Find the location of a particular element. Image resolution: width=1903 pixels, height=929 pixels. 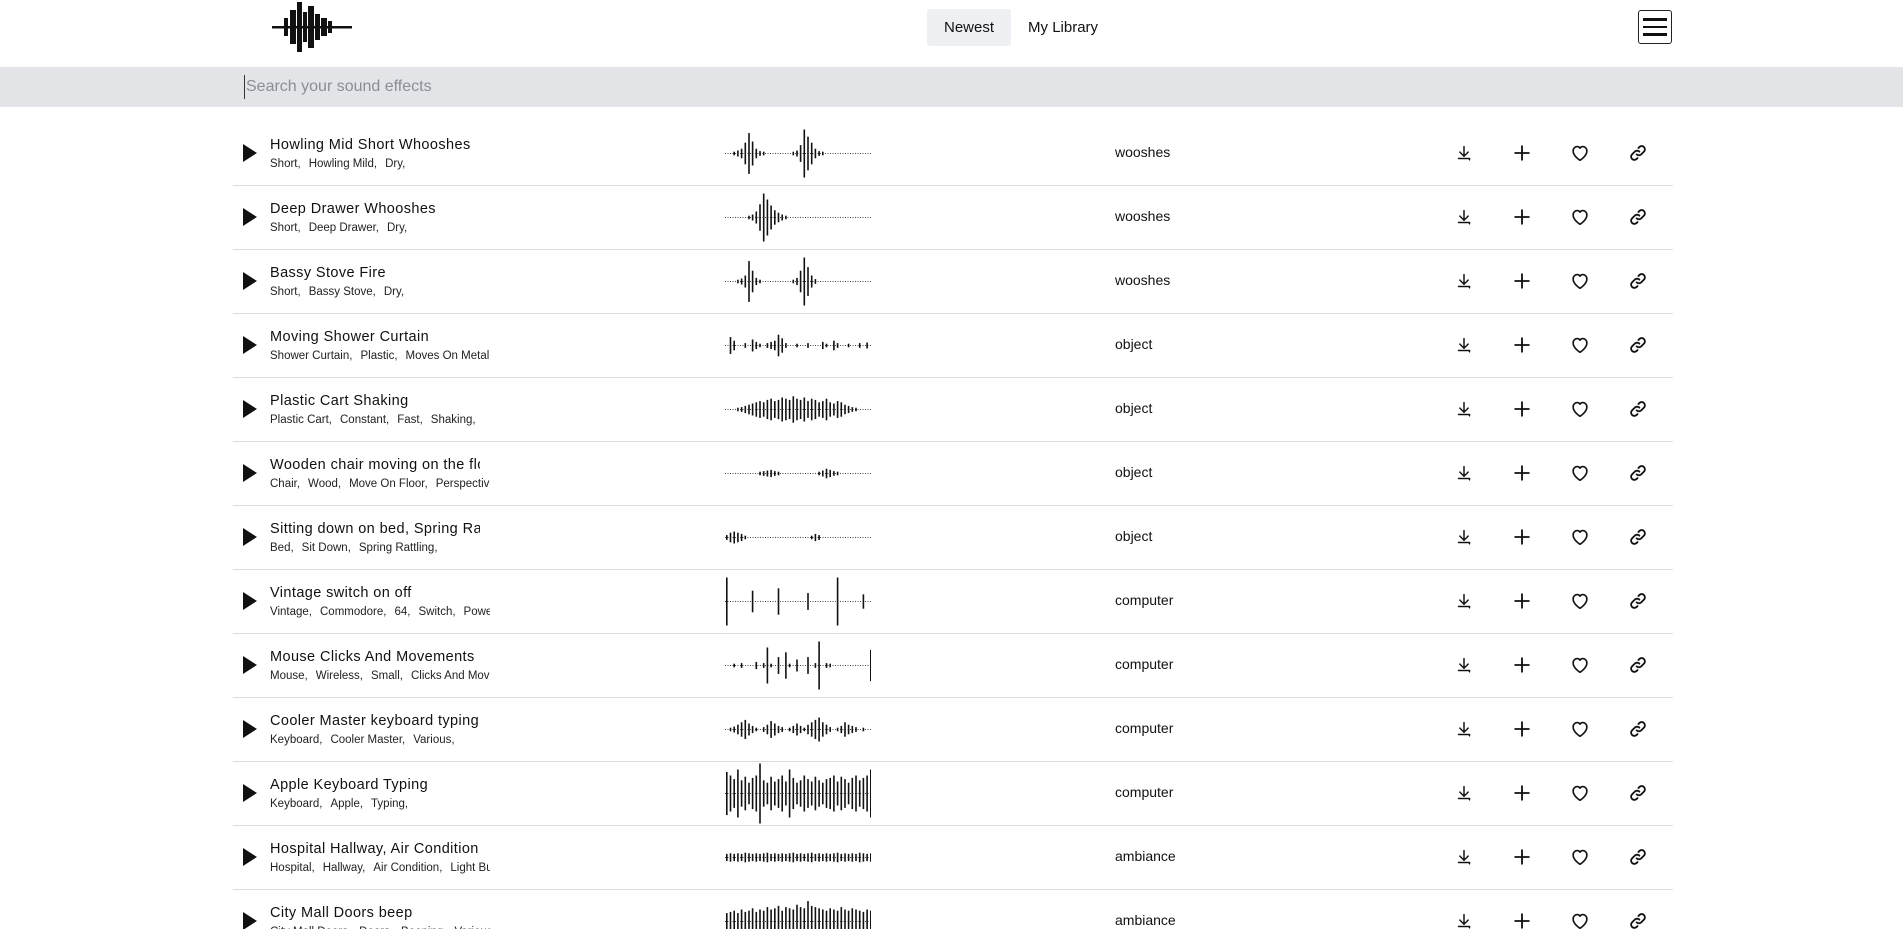

sound-tag: Mouse, is located at coordinates (289, 676).